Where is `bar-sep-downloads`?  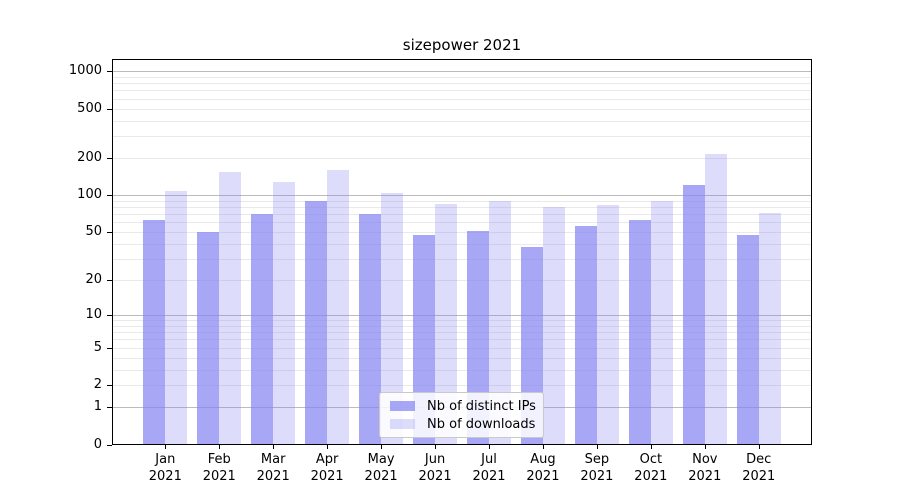 bar-sep-downloads is located at coordinates (607, 324).